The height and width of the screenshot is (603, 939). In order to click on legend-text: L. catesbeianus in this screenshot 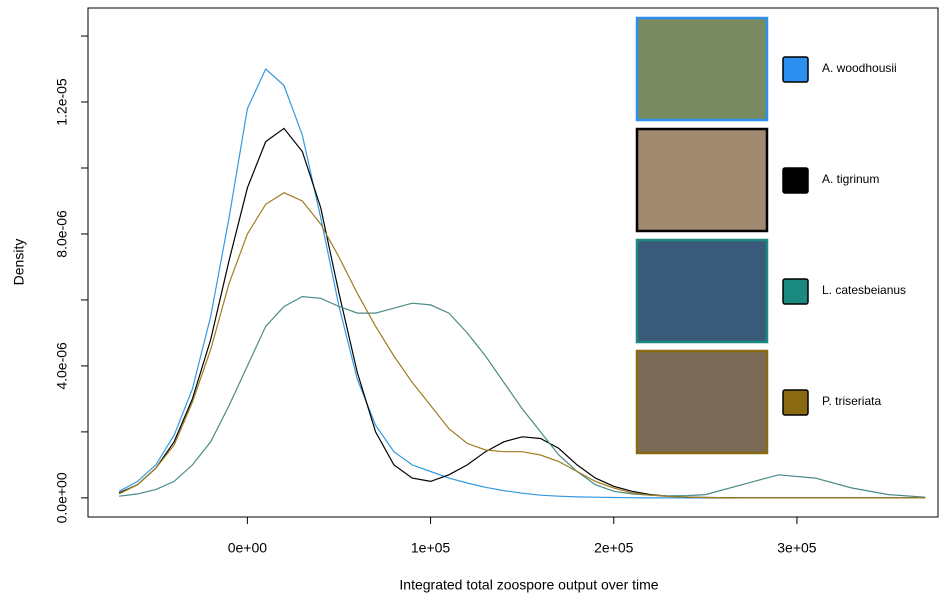, I will do `click(864, 290)`.